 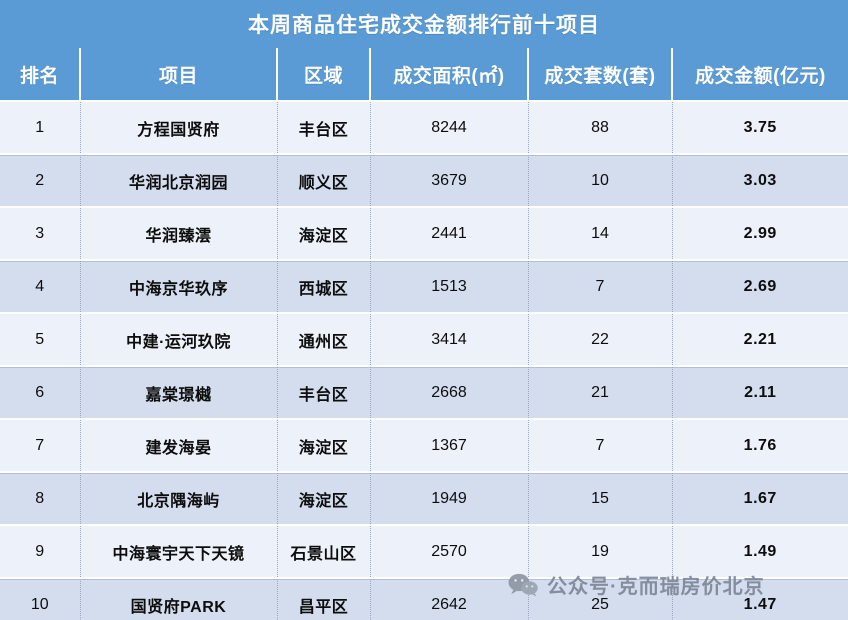 I want to click on cell-amount: 1.76, so click(x=760, y=446).